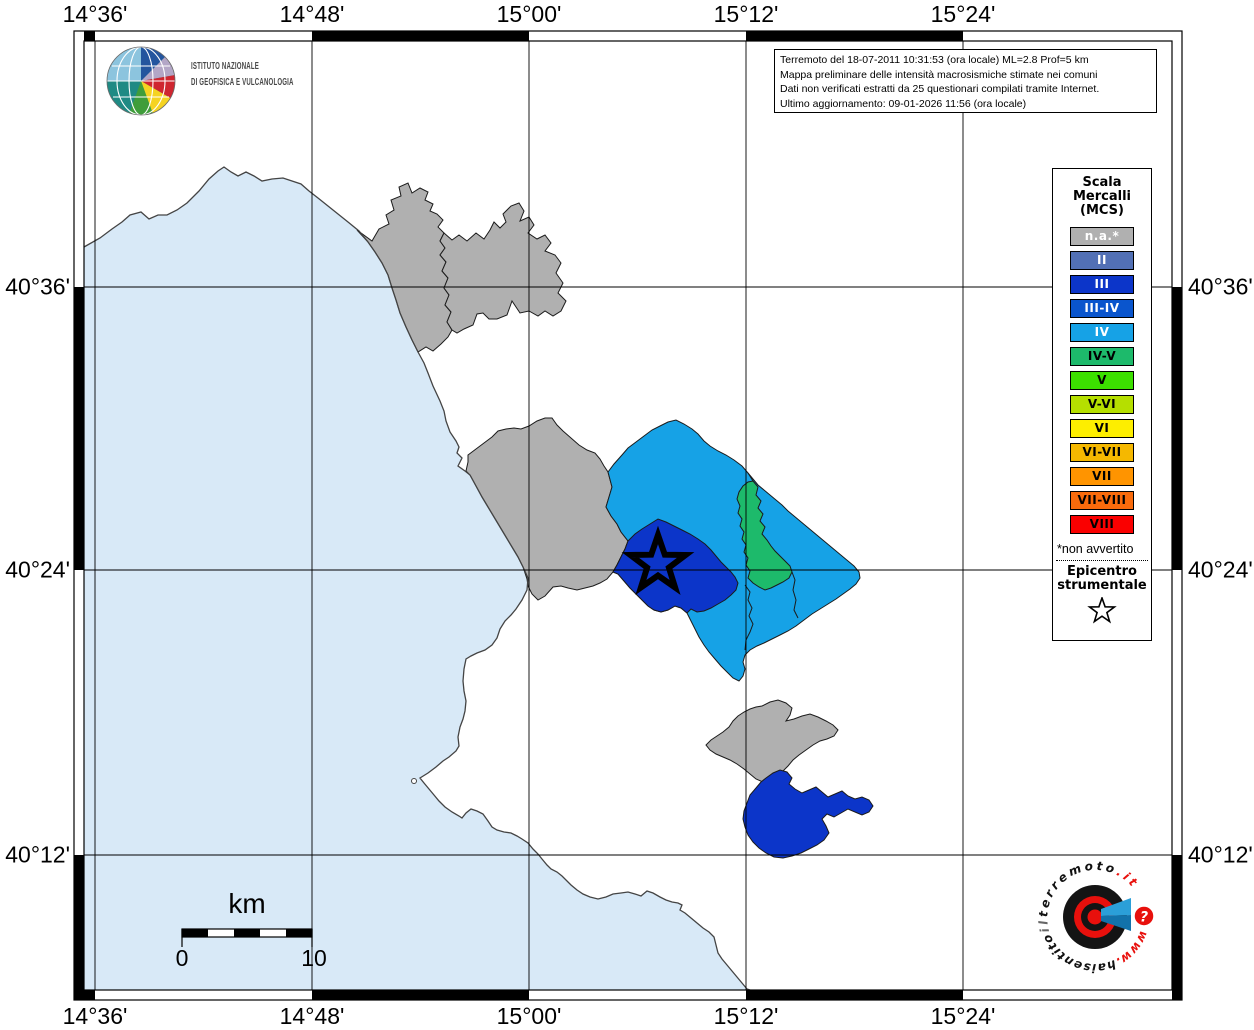 The height and width of the screenshot is (1030, 1254). Describe the element at coordinates (503, 268) in the screenshot. I see `muni-north-b` at that location.